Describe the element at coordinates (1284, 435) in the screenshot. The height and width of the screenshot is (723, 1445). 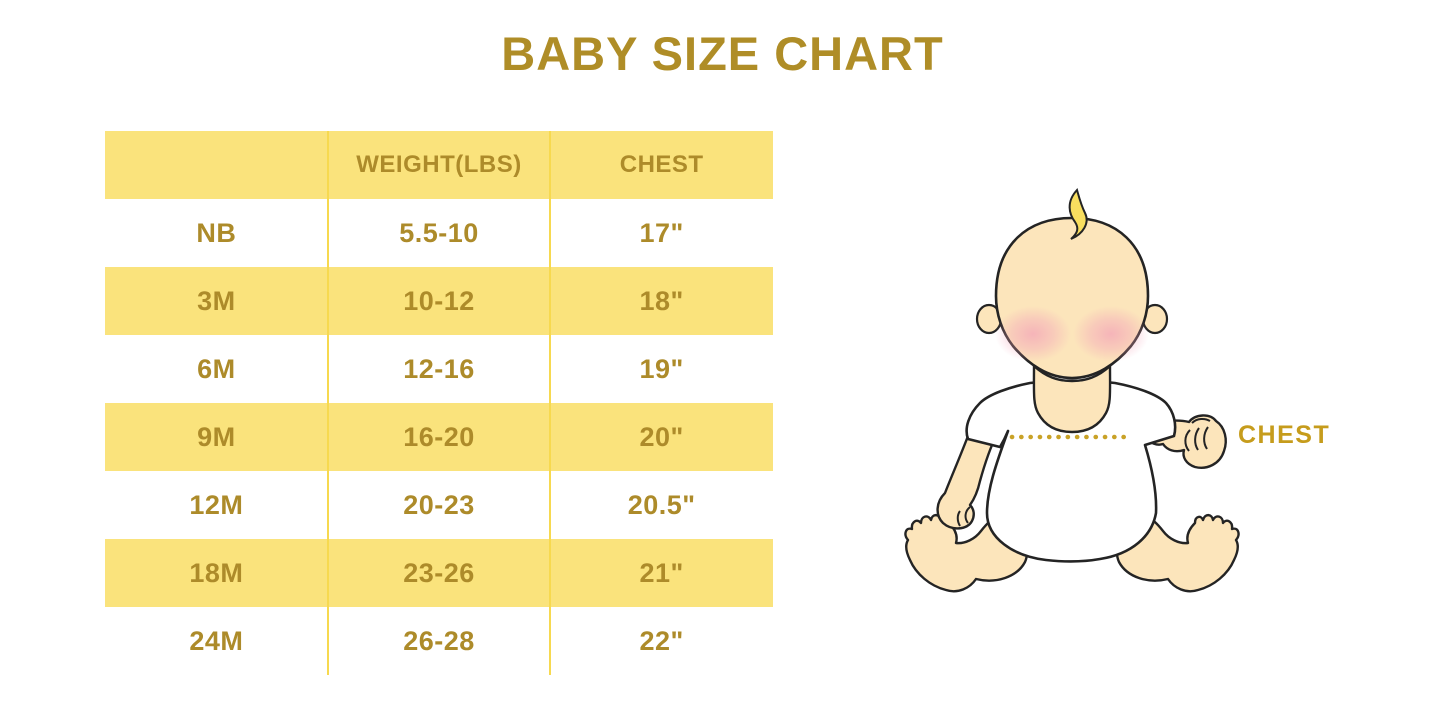
I see `chest-label: CHEST` at that location.